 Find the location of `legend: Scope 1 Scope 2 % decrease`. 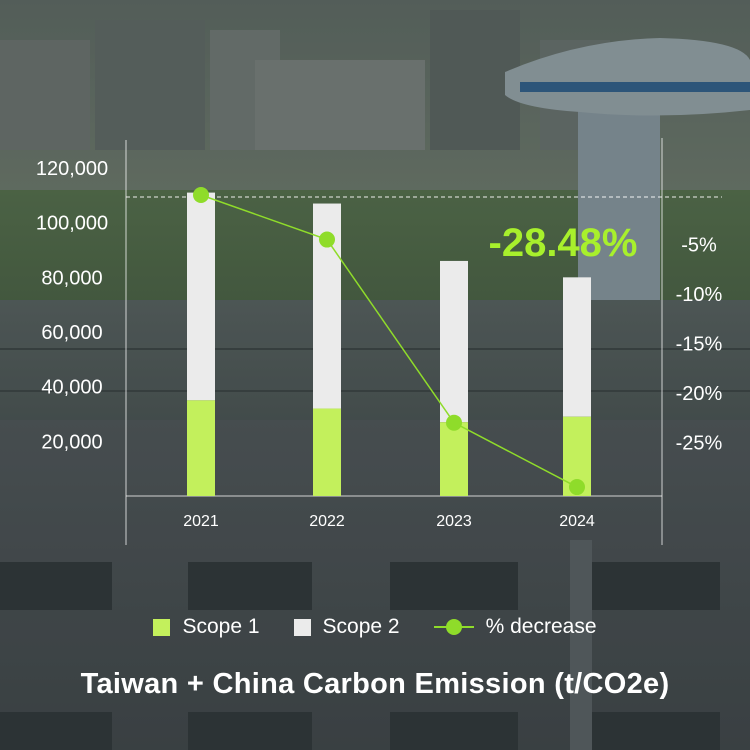

legend: Scope 1 Scope 2 % decrease is located at coordinates (375, 627).